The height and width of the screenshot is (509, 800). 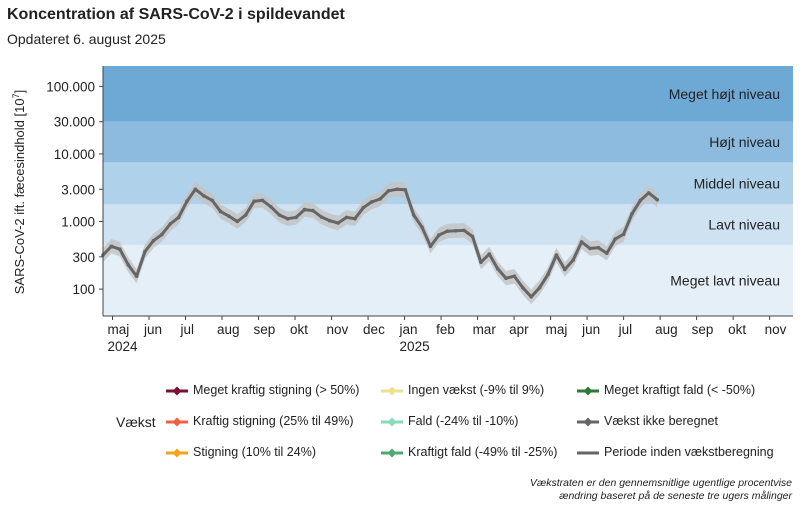 I want to click on y-tick-label-3: 3.000, so click(x=78, y=189).